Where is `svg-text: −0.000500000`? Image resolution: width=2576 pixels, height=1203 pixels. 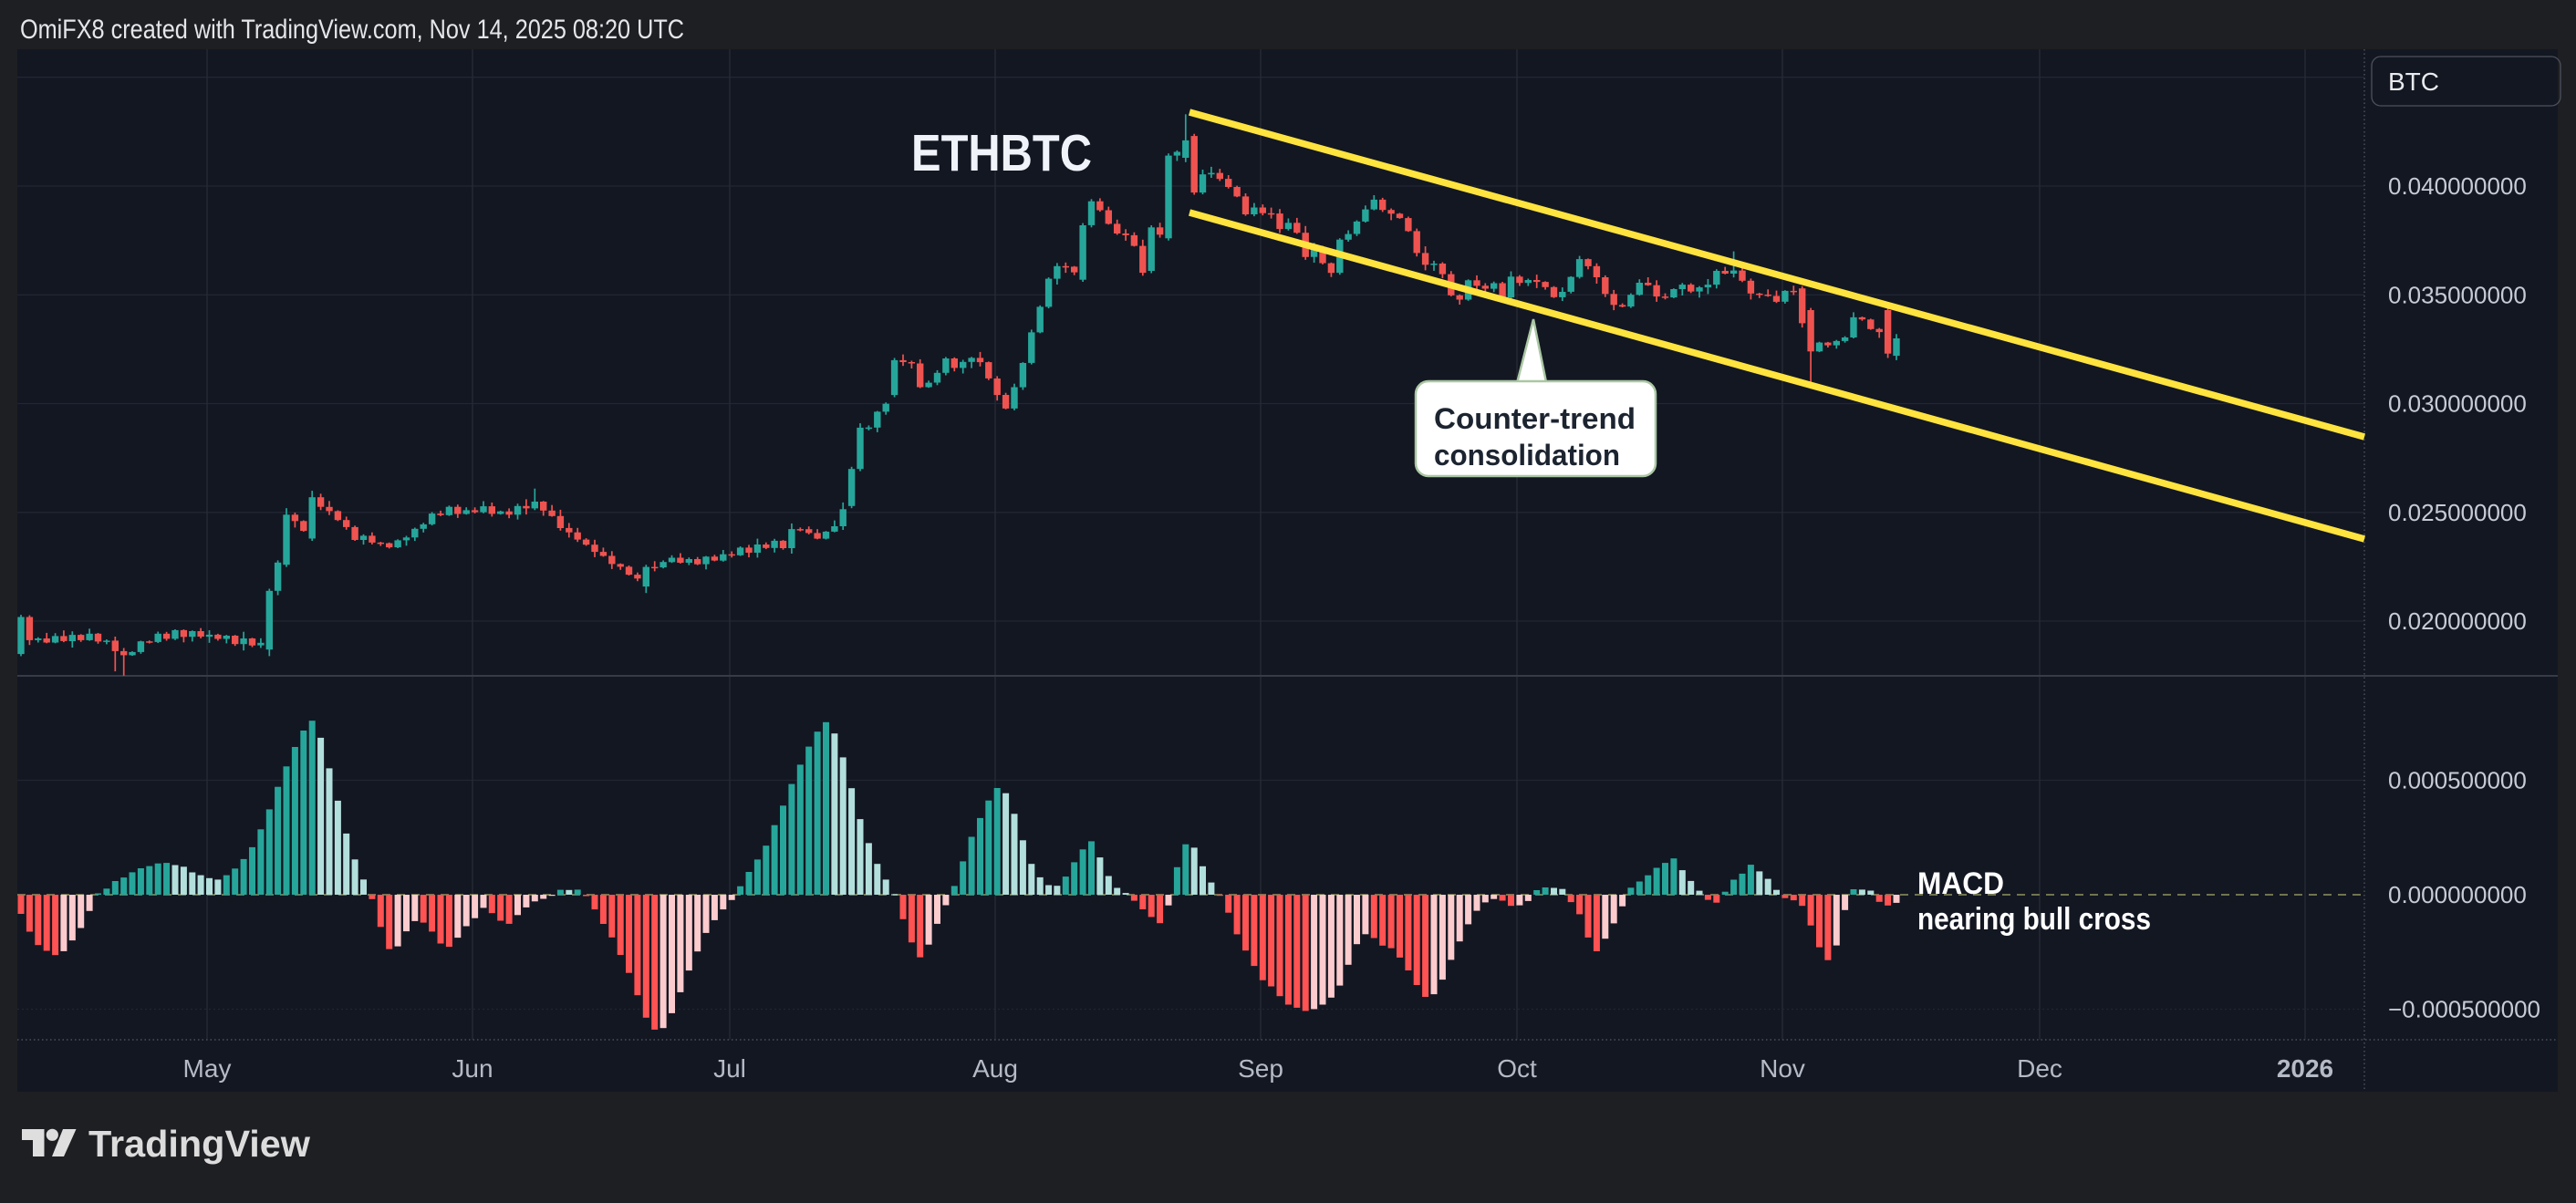
svg-text: −0.000500000 is located at coordinates (2464, 1009).